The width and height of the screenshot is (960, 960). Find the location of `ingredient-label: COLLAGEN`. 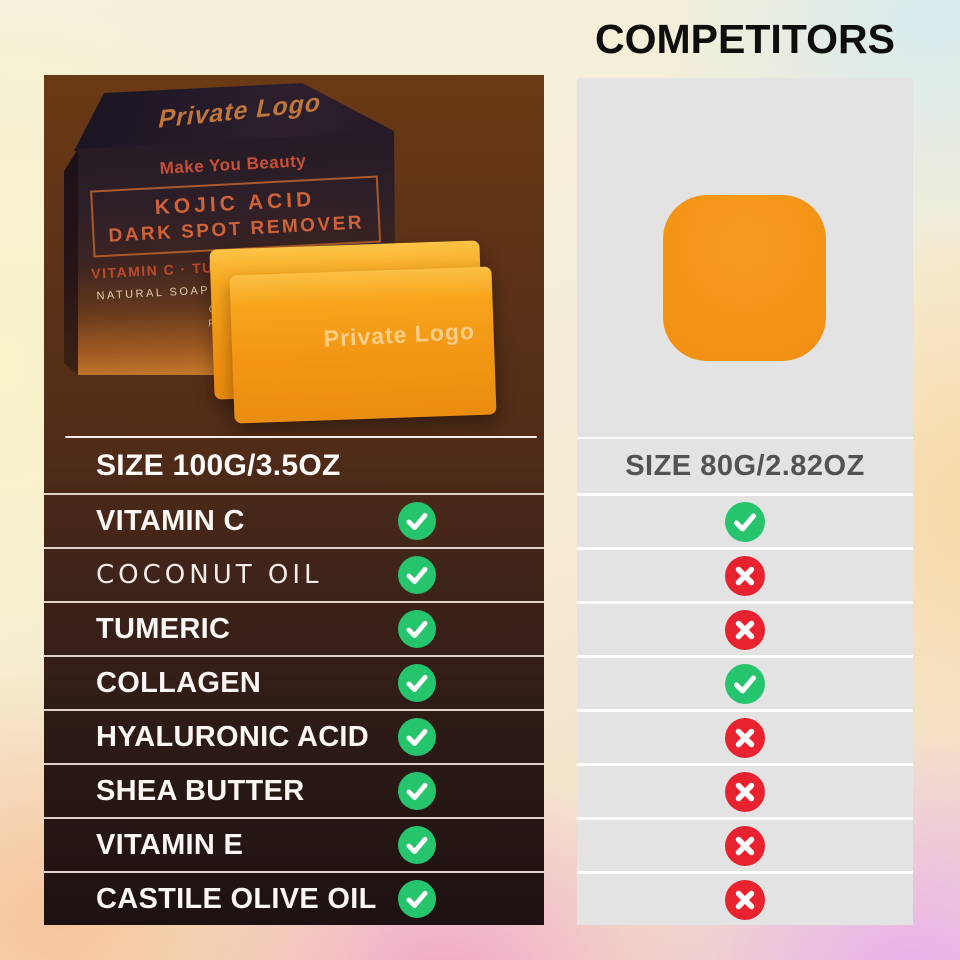

ingredient-label: COLLAGEN is located at coordinates (179, 682).